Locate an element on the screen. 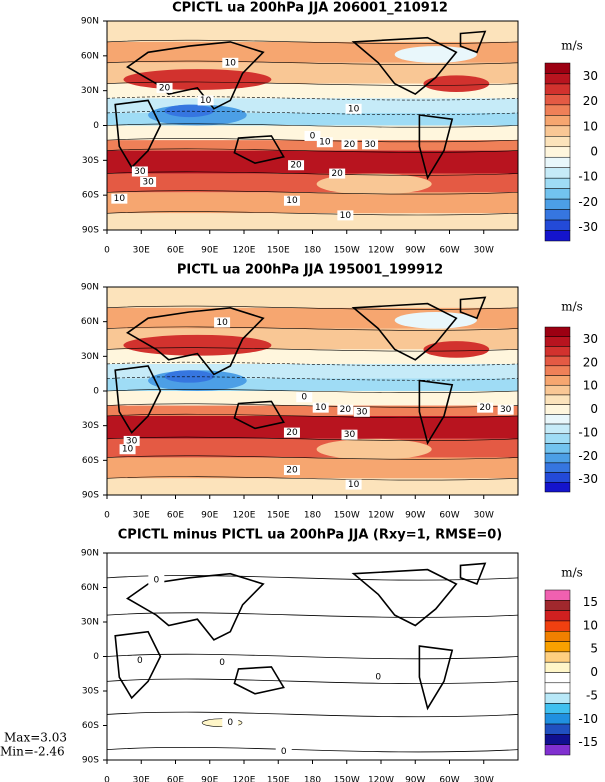 Image resolution: width=605 pixels, height=782 pixels. colorbar-label: -5 is located at coordinates (592, 695).